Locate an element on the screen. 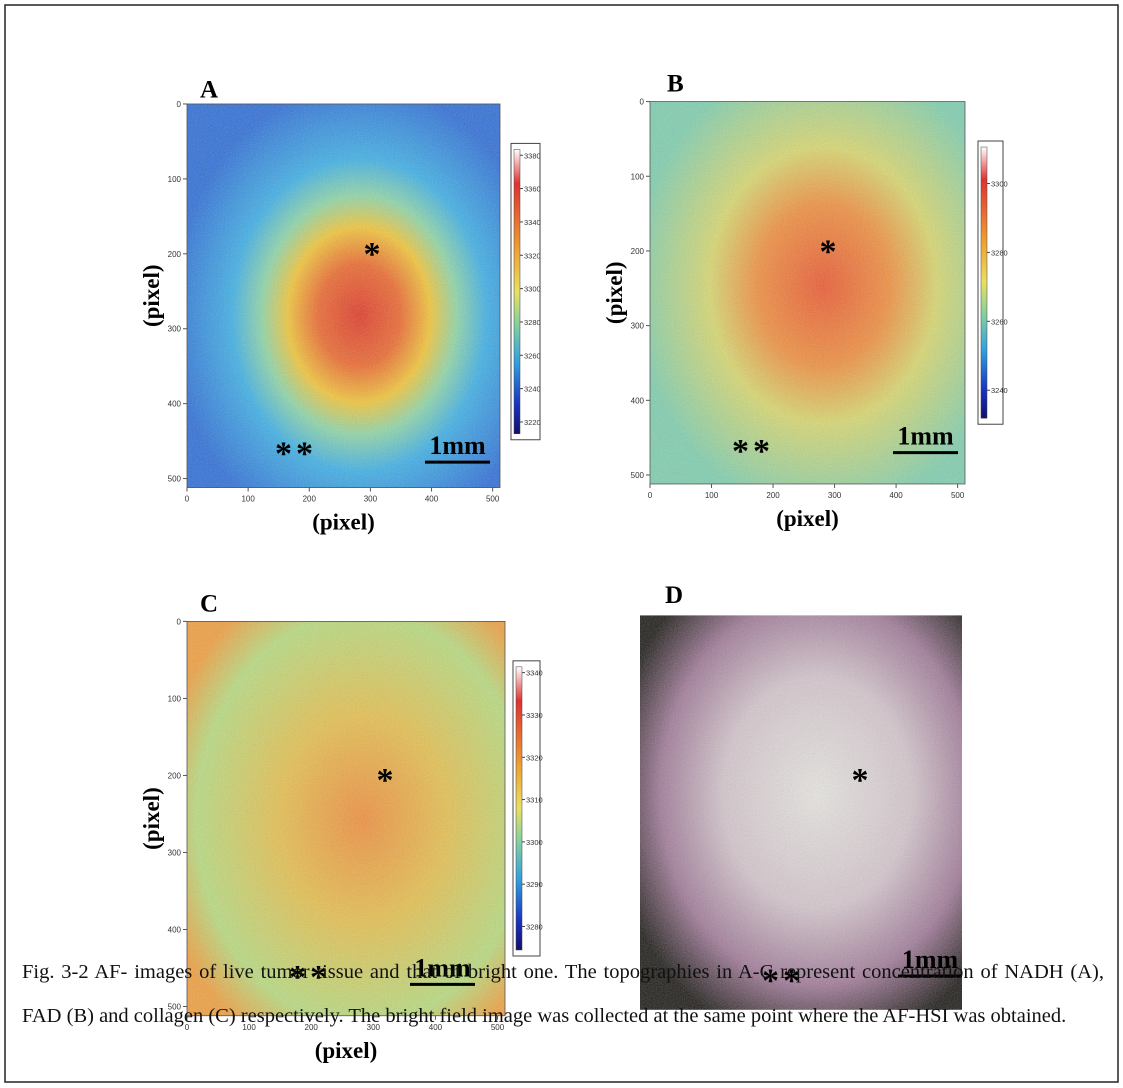  panel-label: B is located at coordinates (675, 84).